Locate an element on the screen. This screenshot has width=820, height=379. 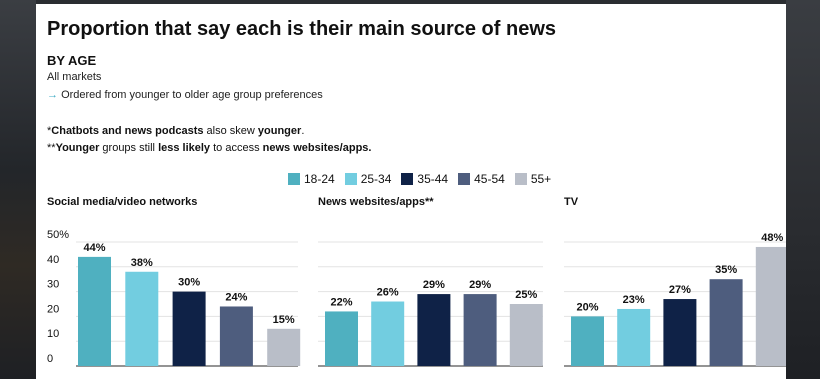
data-label: 44% is located at coordinates (94, 248).